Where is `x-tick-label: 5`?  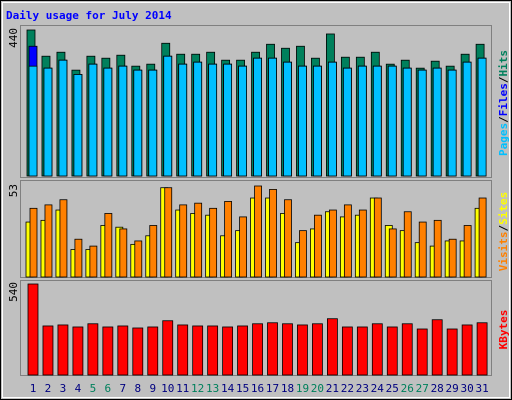 x-tick-label: 5 is located at coordinates (93, 388).